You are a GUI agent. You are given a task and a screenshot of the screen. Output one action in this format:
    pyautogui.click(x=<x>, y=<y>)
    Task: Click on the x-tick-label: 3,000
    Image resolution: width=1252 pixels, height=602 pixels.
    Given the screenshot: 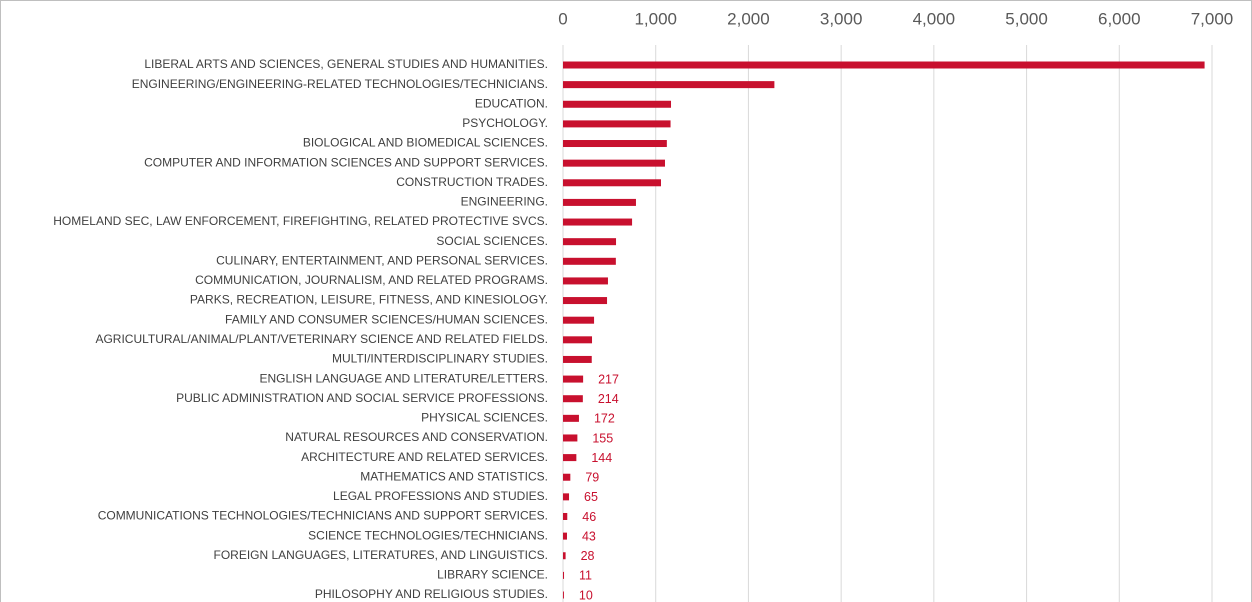 What is the action you would take?
    pyautogui.click(x=841, y=18)
    